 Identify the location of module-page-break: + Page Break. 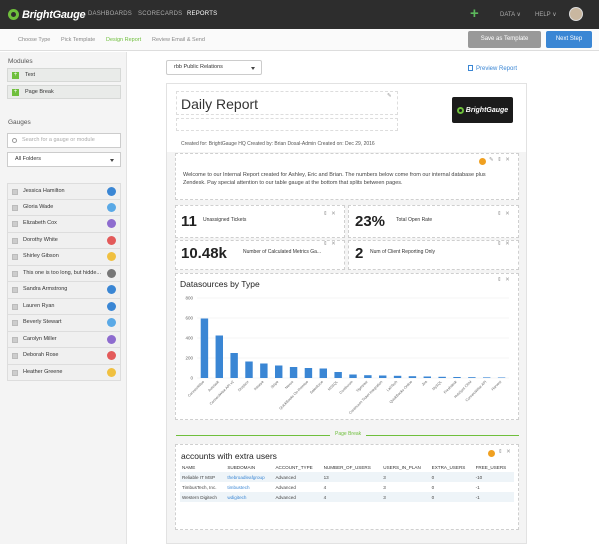
(64, 92).